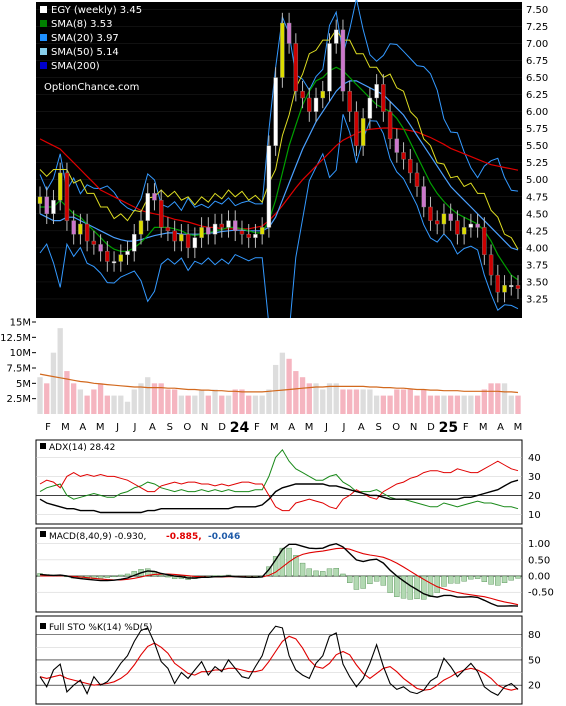  Describe the element at coordinates (537, 214) in the screenshot. I see `price-tick-label: 4.50` at that location.